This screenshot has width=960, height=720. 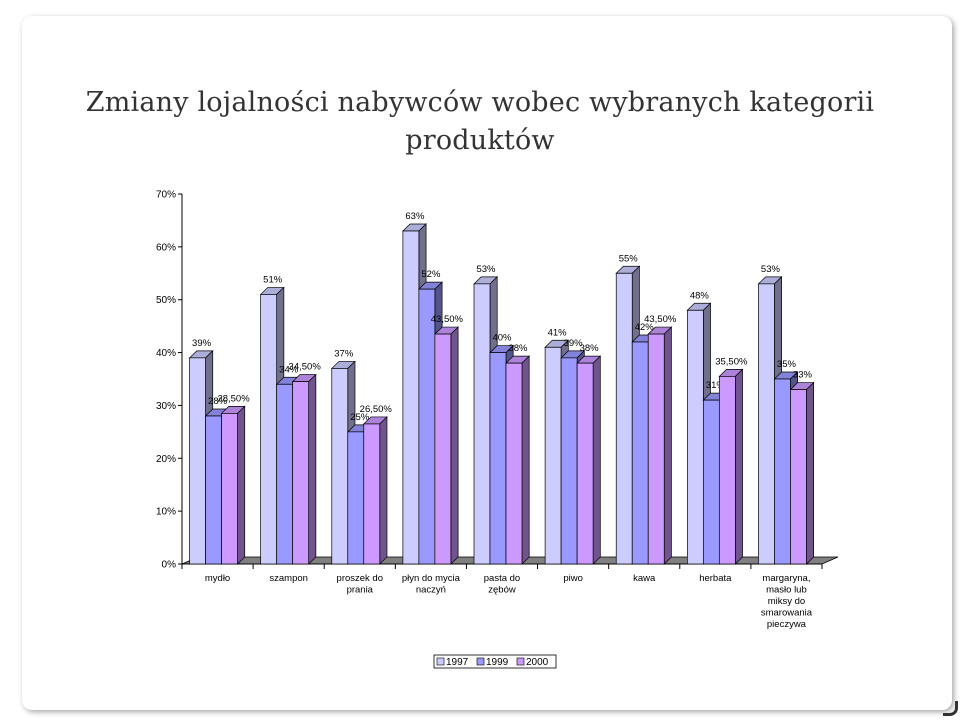 What do you see at coordinates (166, 353) in the screenshot?
I see `y-tick-label: 40%` at bounding box center [166, 353].